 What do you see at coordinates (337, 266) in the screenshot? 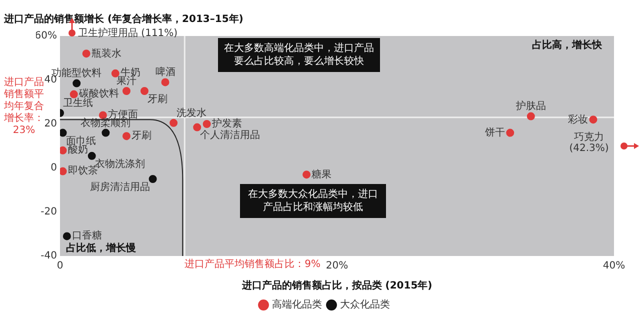
I see `x-tick-label: 20%` at bounding box center [337, 266].